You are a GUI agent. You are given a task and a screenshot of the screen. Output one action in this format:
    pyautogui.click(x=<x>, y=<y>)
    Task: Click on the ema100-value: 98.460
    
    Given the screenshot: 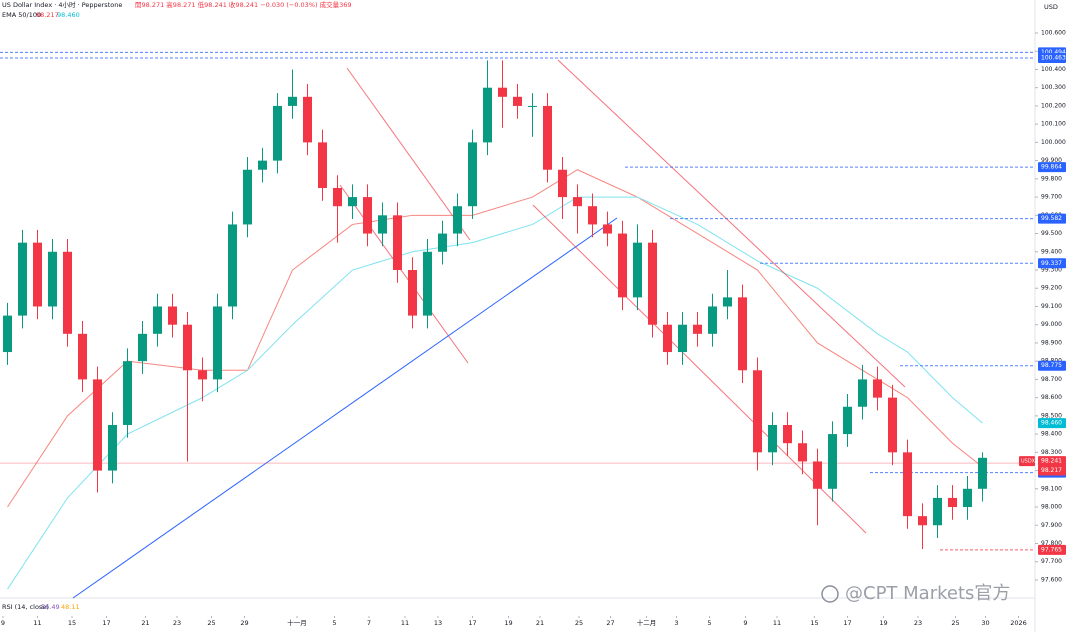 What is the action you would take?
    pyautogui.click(x=68, y=15)
    